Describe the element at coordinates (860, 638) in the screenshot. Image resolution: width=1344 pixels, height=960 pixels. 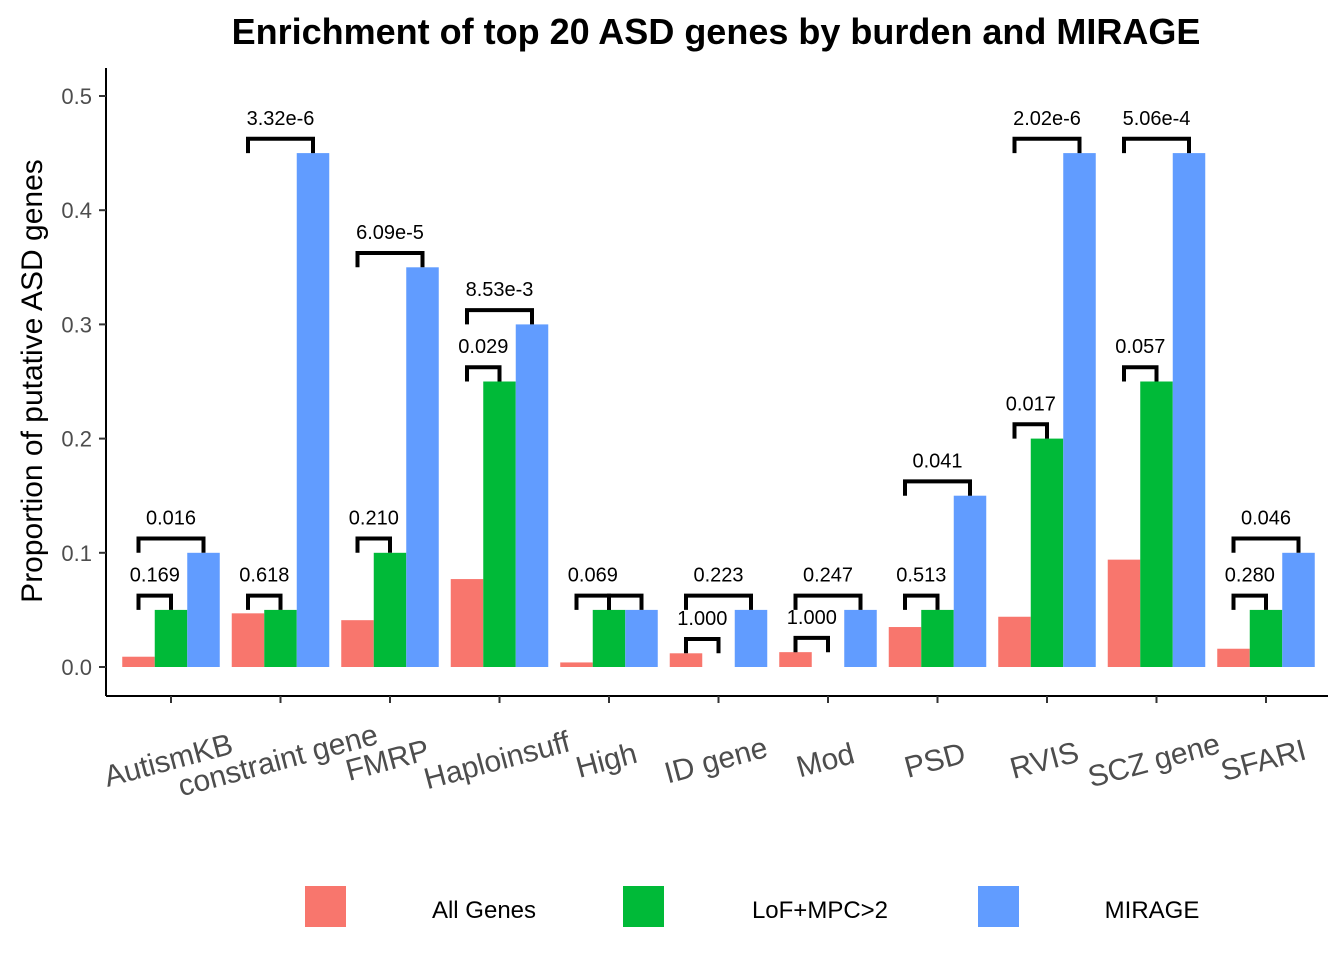
I see `bar-mod-mirage` at that location.